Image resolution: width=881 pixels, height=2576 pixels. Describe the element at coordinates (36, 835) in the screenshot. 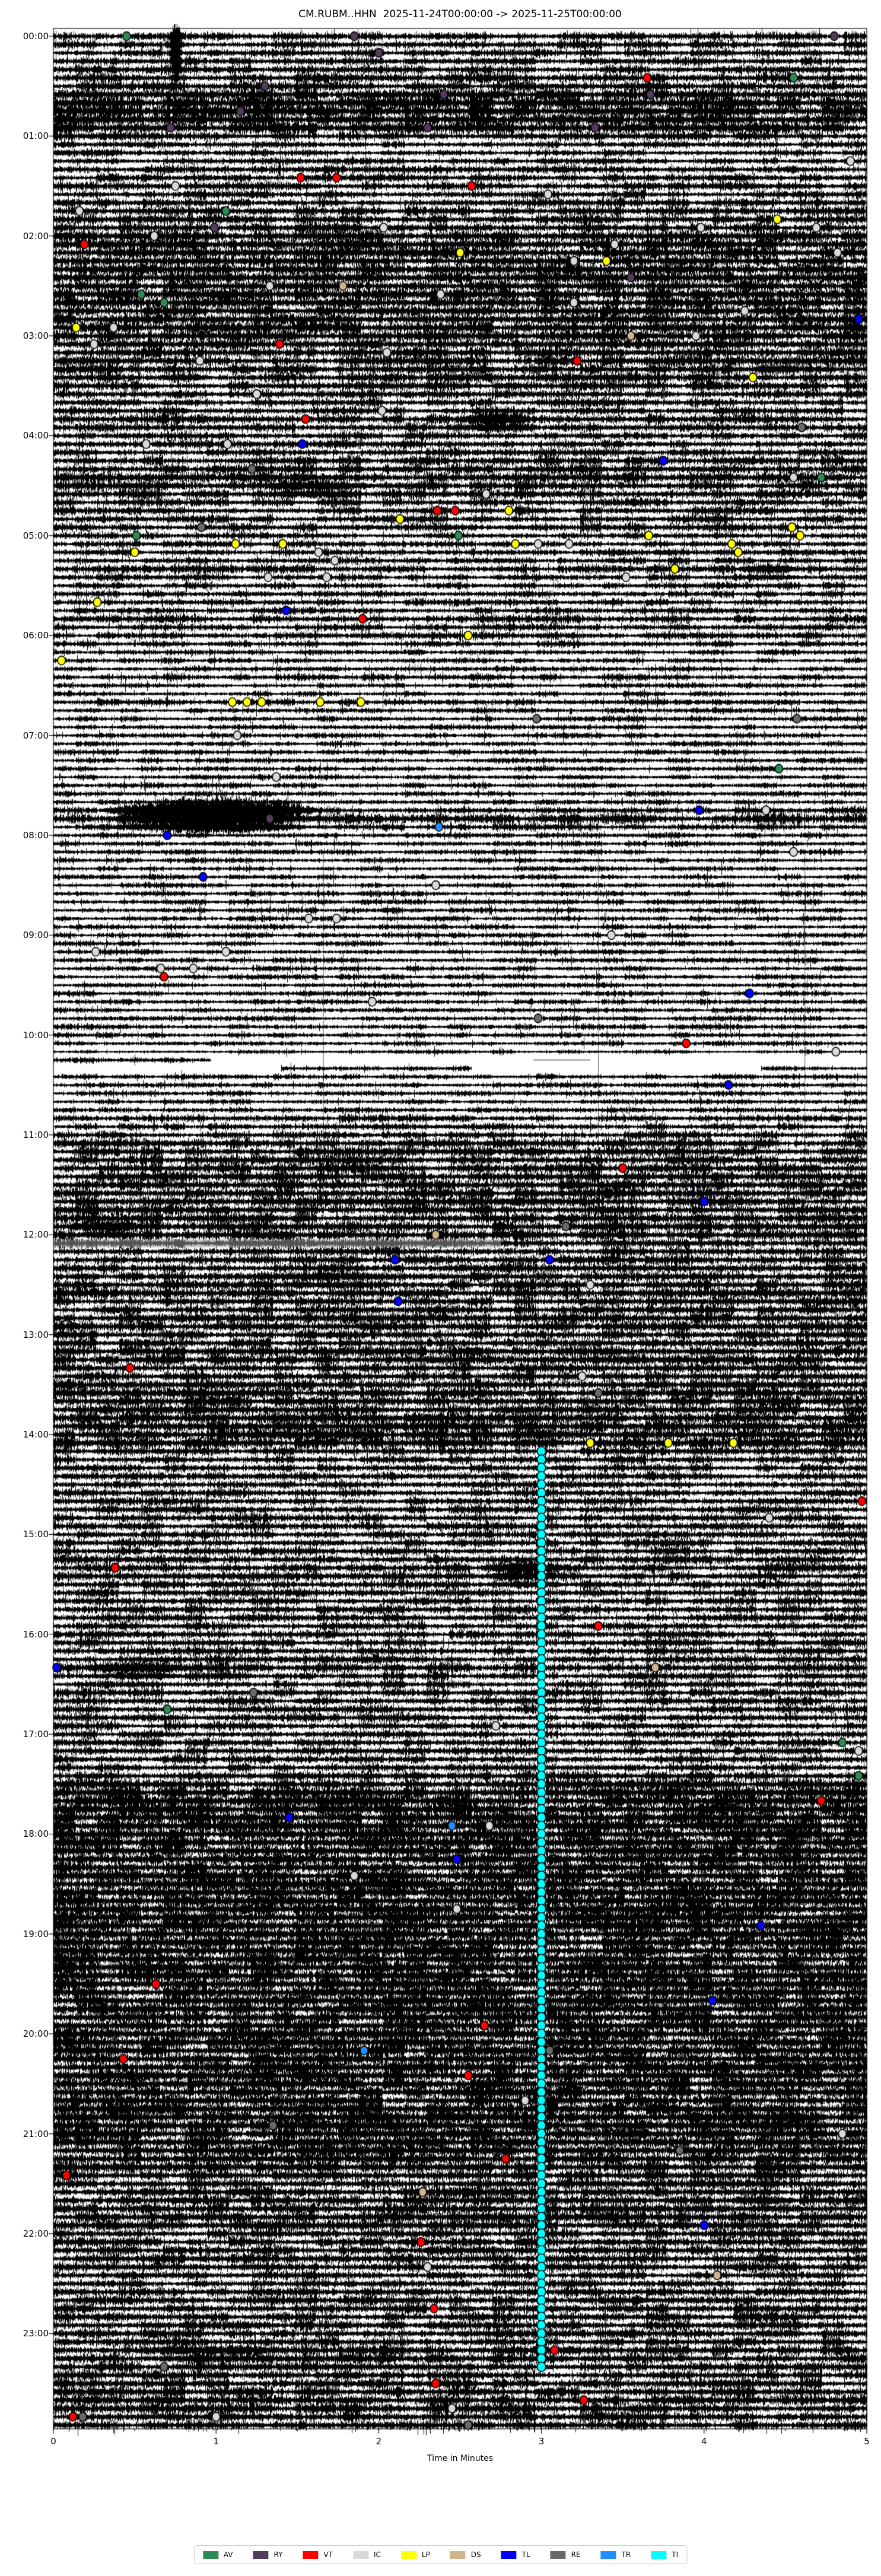

I see `y-tick-label: 08:00` at that location.